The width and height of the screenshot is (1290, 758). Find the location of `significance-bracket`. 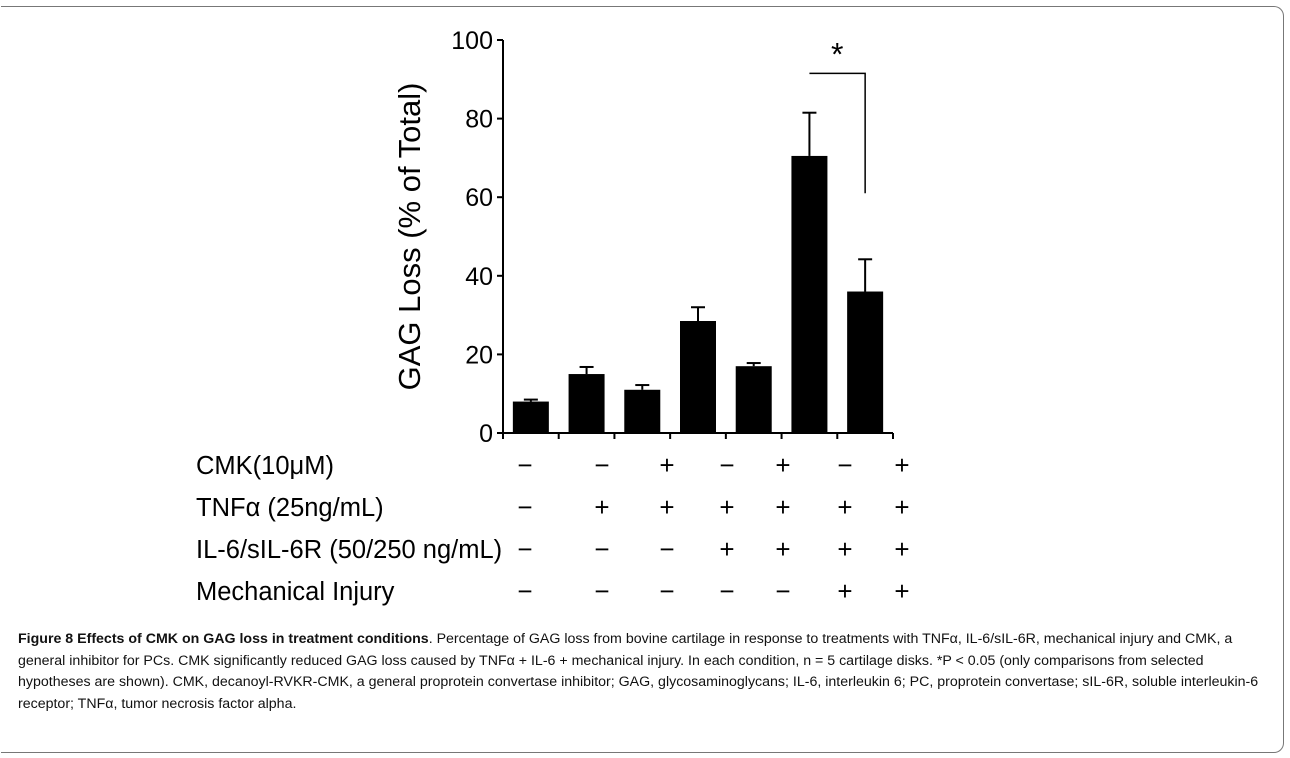

significance-bracket is located at coordinates (837, 133).